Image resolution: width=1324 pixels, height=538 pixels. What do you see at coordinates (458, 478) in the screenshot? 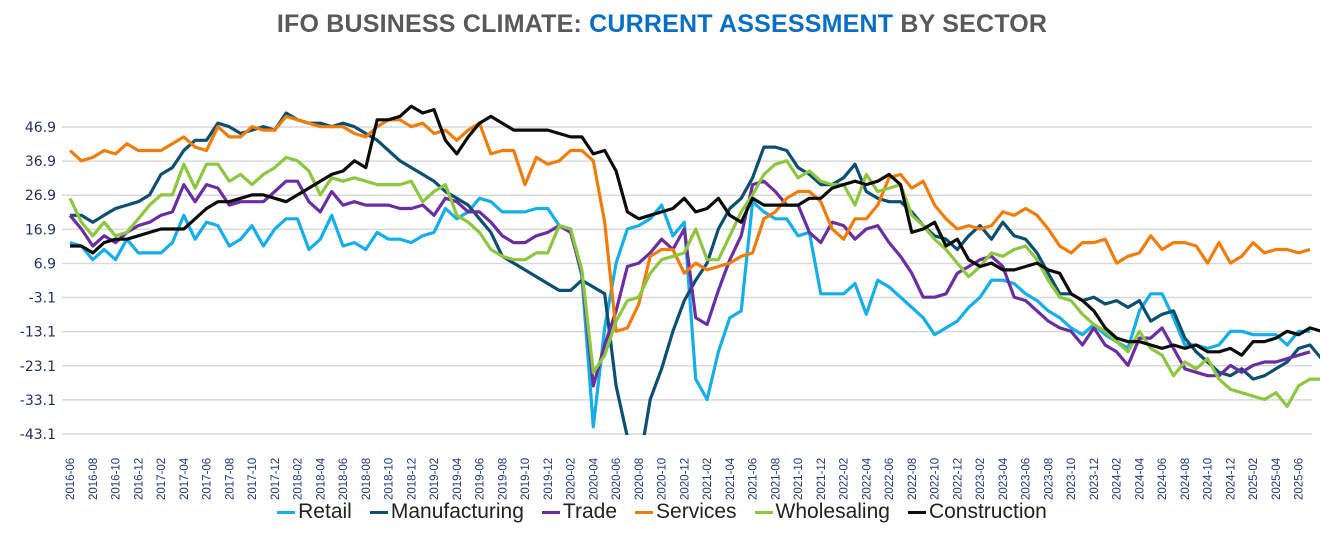
I see `x-tick-label: 2019-04` at bounding box center [458, 478].